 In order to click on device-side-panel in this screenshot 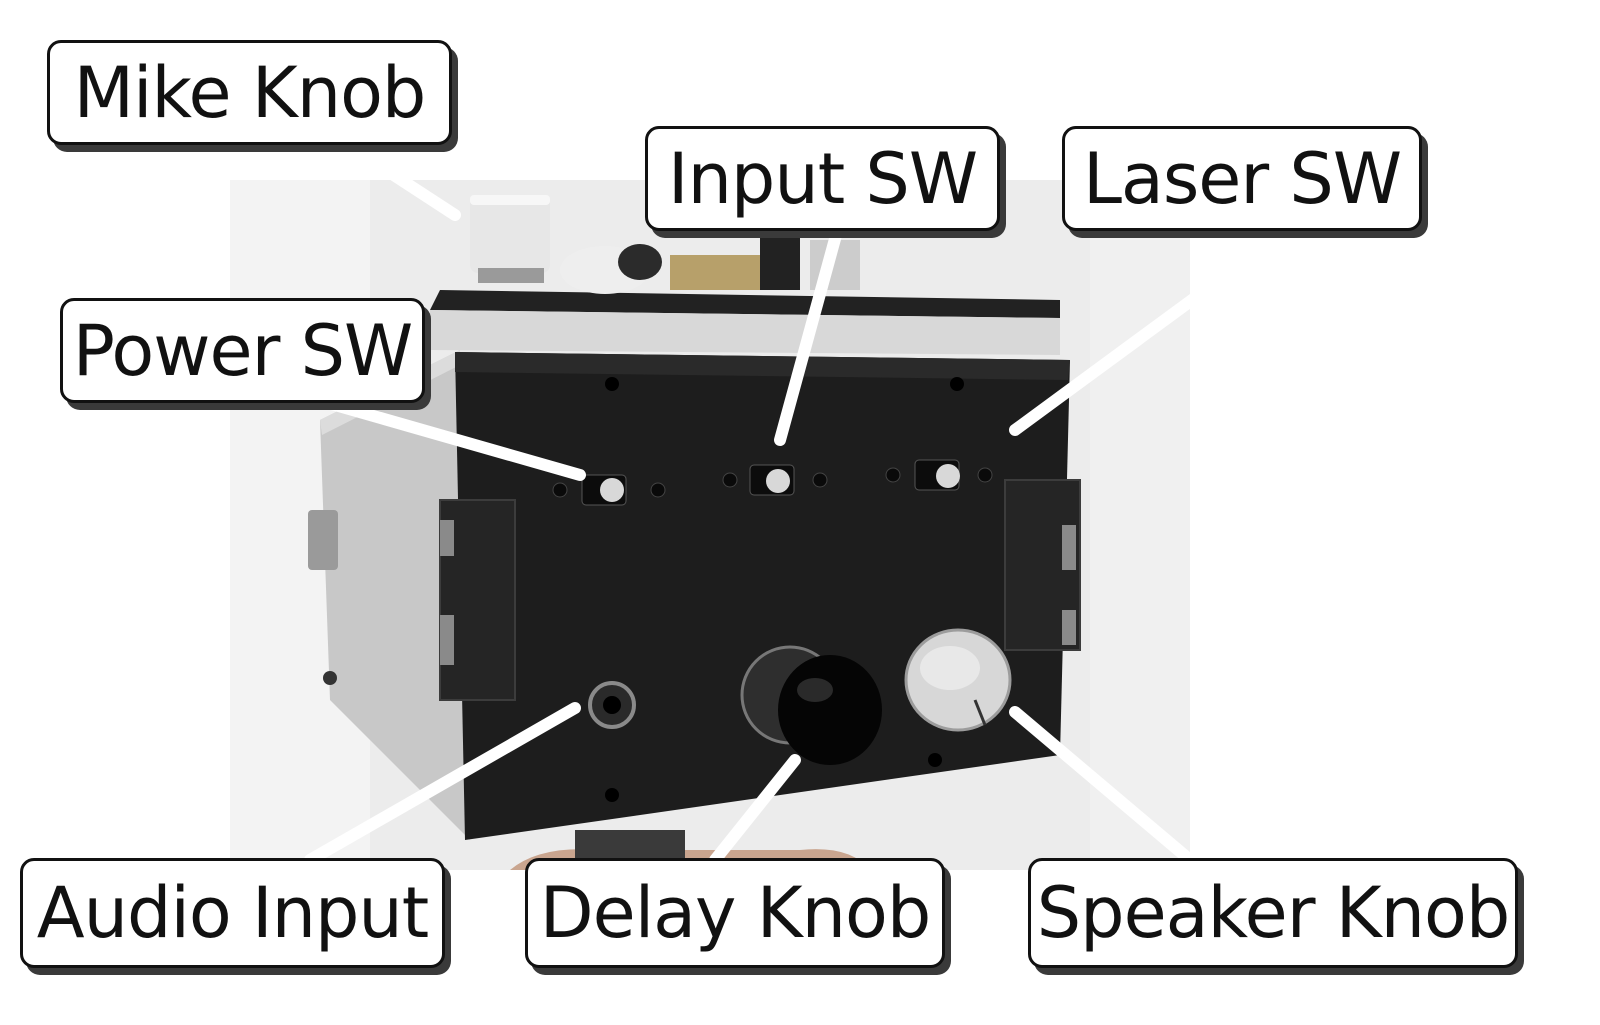, I will do `click(395, 595)`.